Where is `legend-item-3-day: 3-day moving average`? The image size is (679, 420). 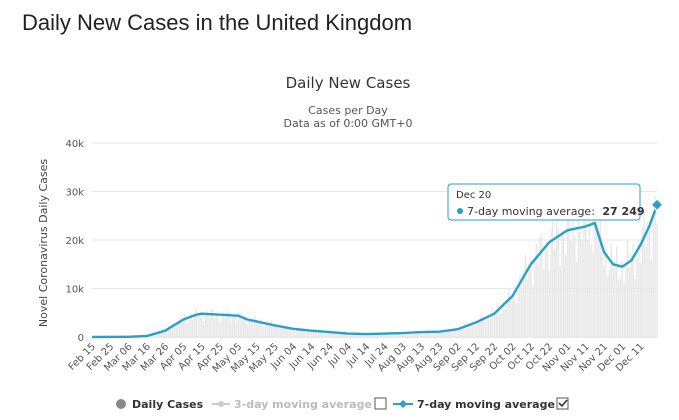
legend-item-3-day: 3-day moving average is located at coordinates (292, 404).